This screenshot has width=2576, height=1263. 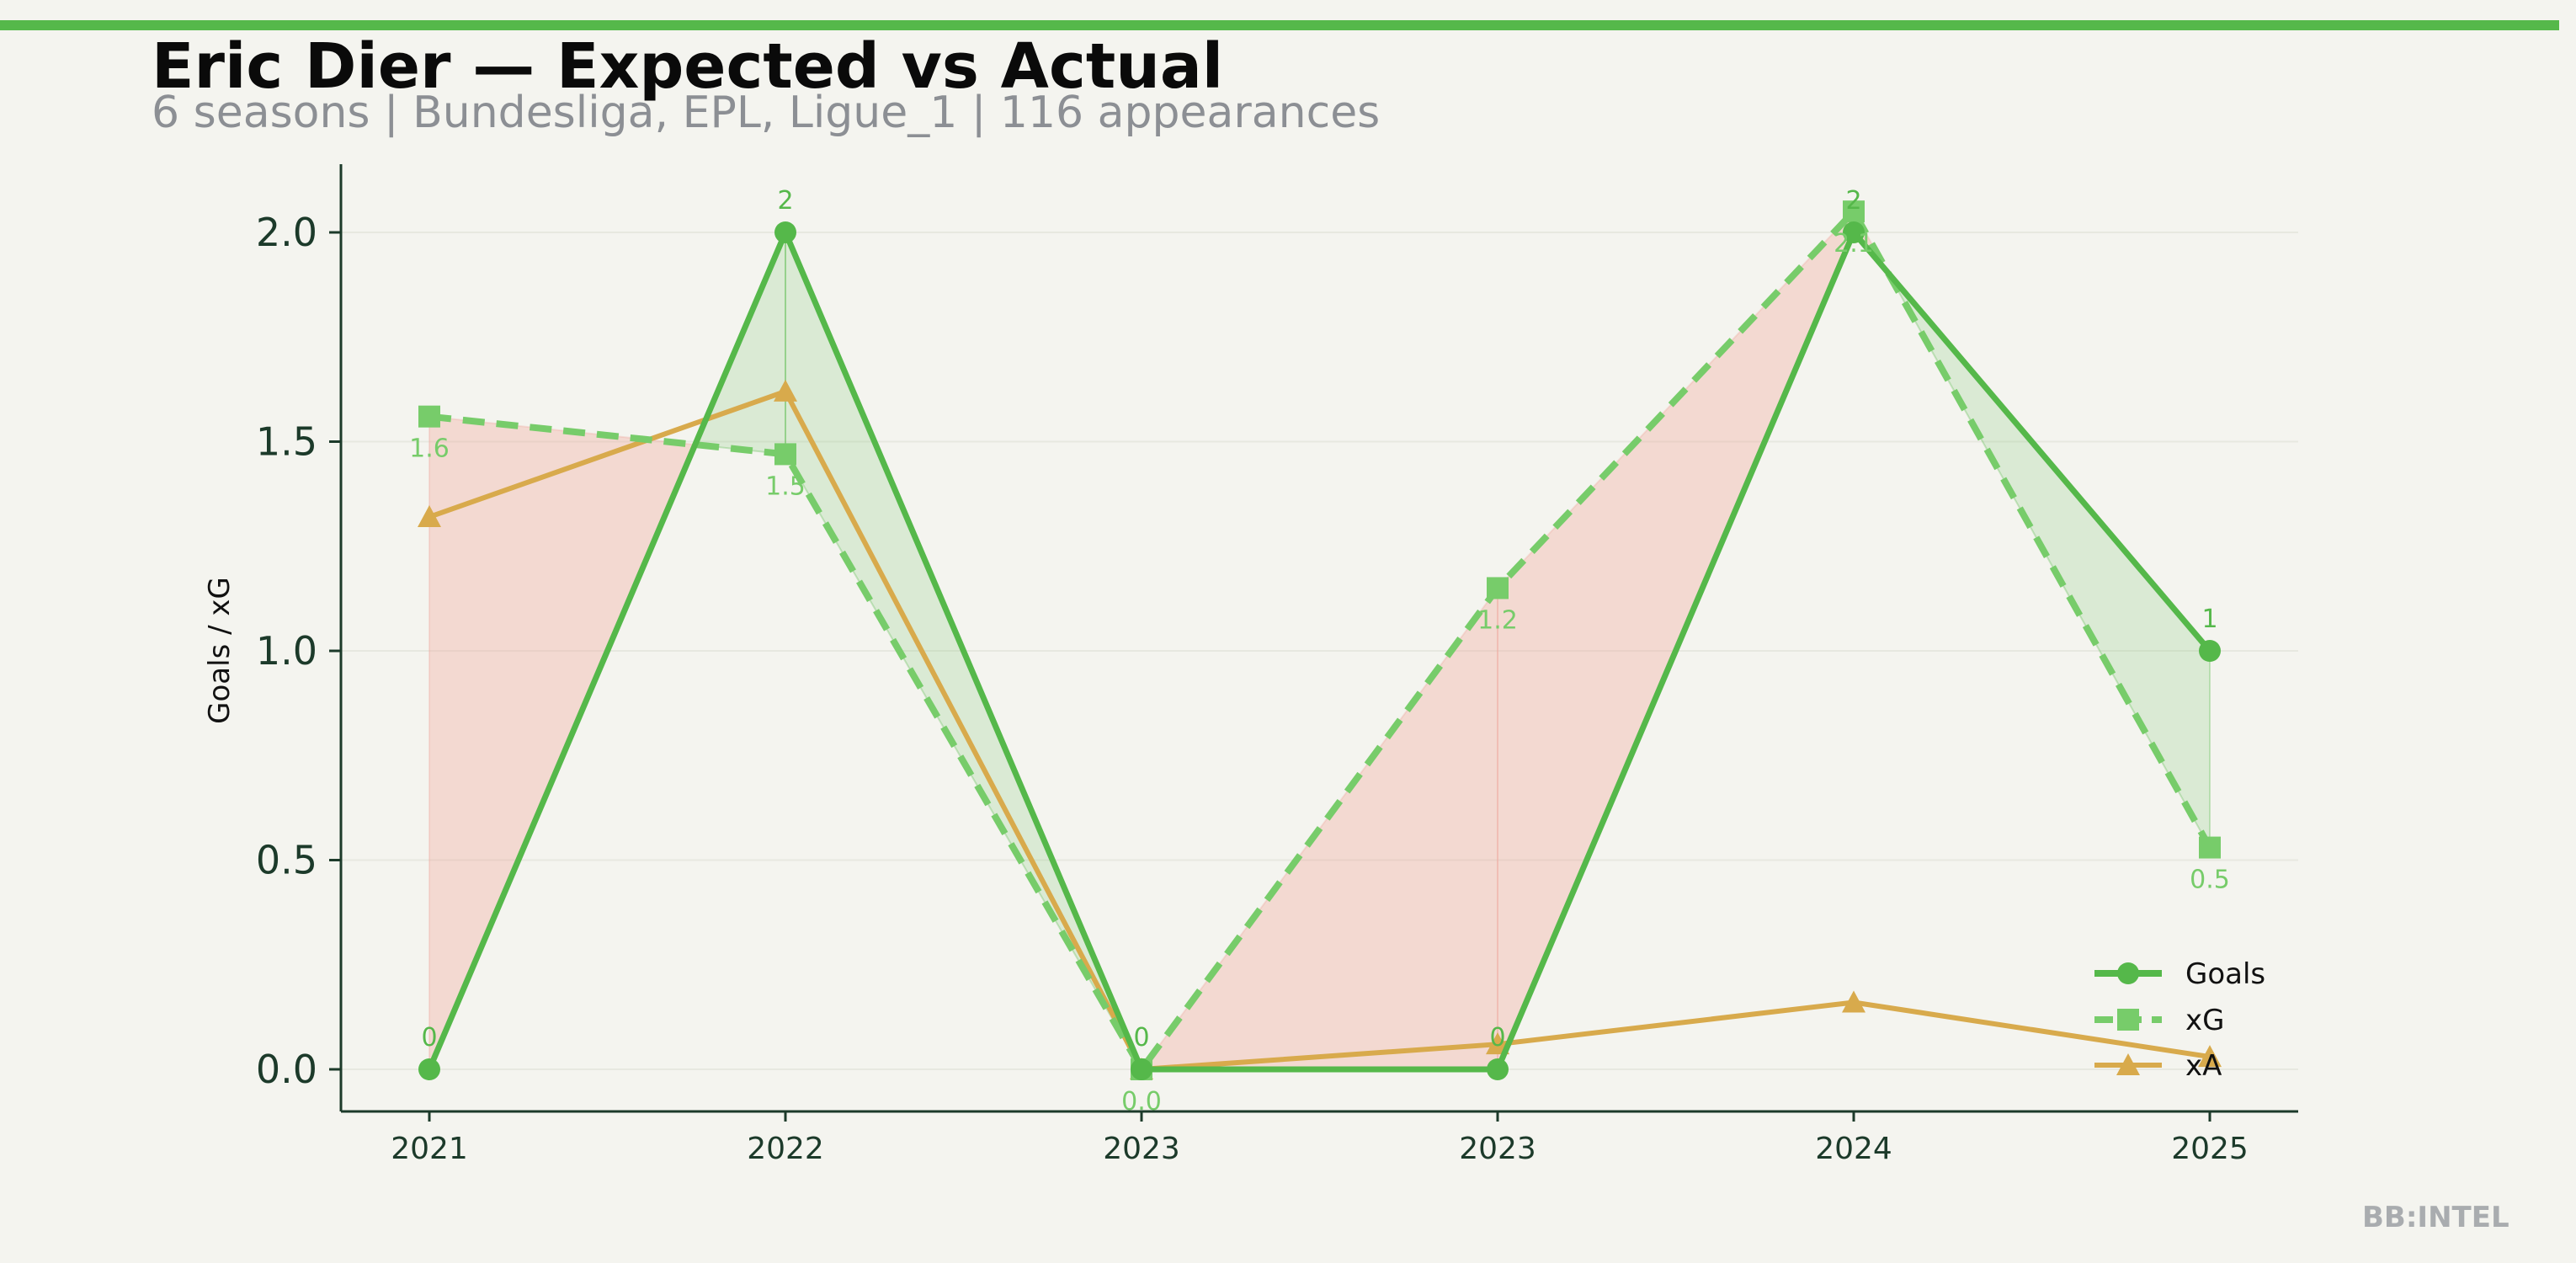 I want to click on y-tick-label: 1.0, so click(x=286, y=651).